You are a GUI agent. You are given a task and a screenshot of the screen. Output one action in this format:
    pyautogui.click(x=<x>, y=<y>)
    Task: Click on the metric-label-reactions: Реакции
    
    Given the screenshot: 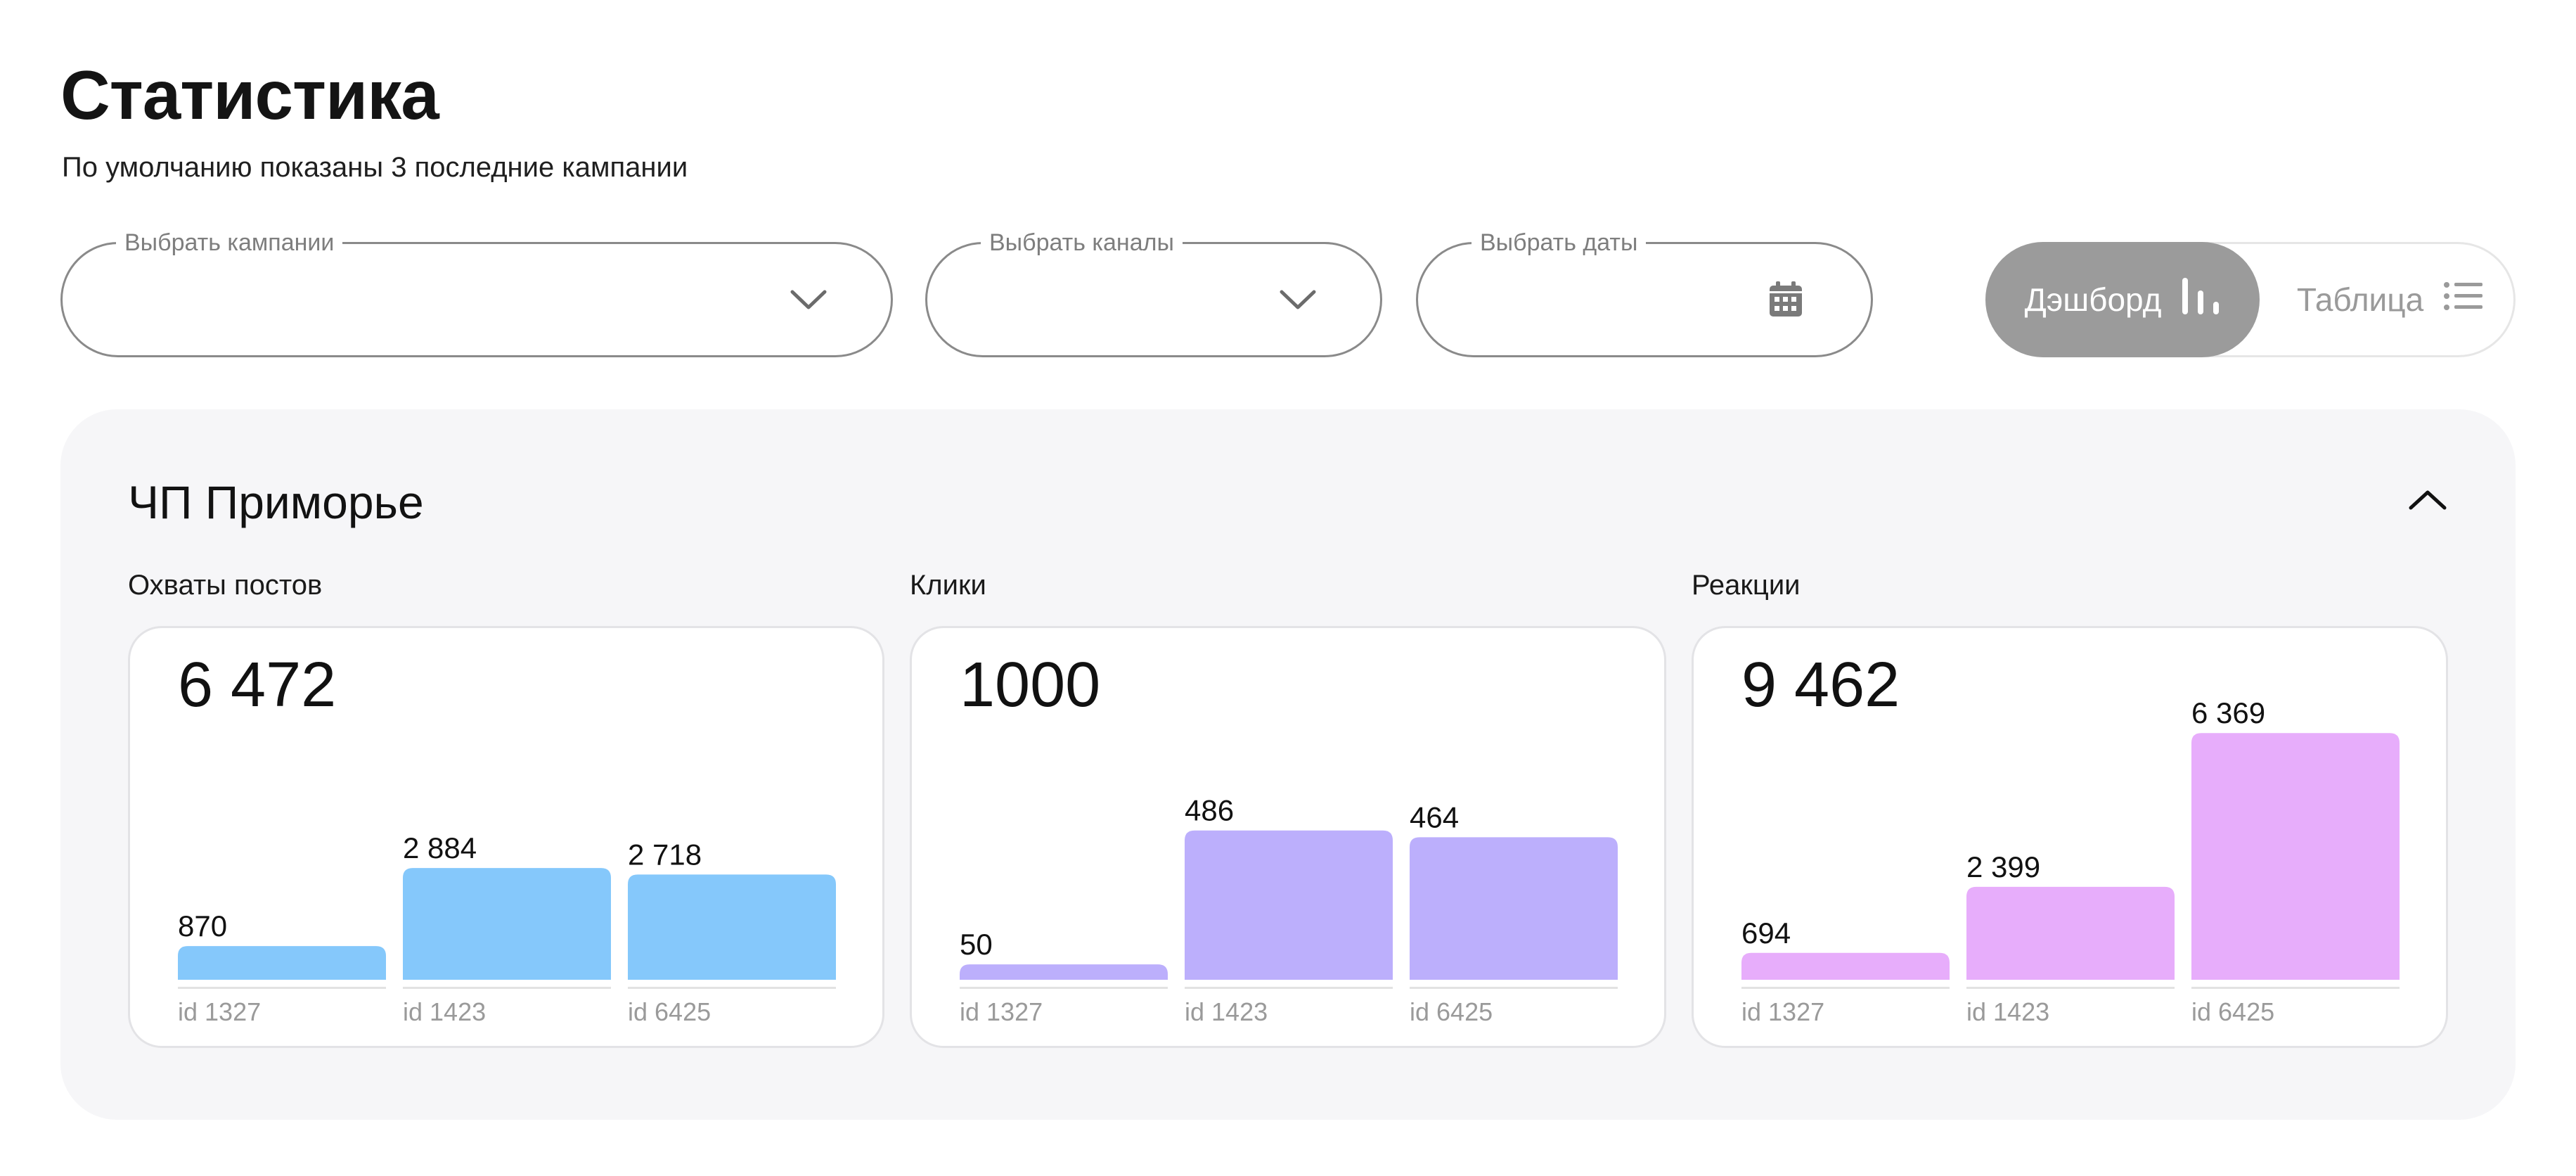 What is the action you would take?
    pyautogui.click(x=1746, y=585)
    